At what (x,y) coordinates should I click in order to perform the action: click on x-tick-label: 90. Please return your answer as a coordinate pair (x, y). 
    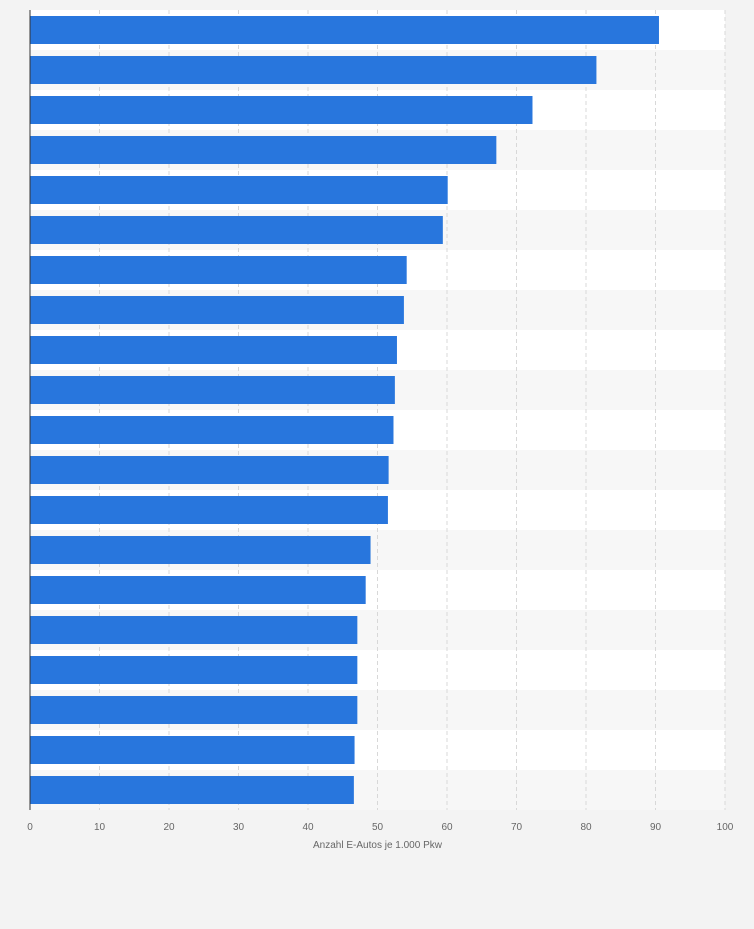
    Looking at the image, I should click on (656, 827).